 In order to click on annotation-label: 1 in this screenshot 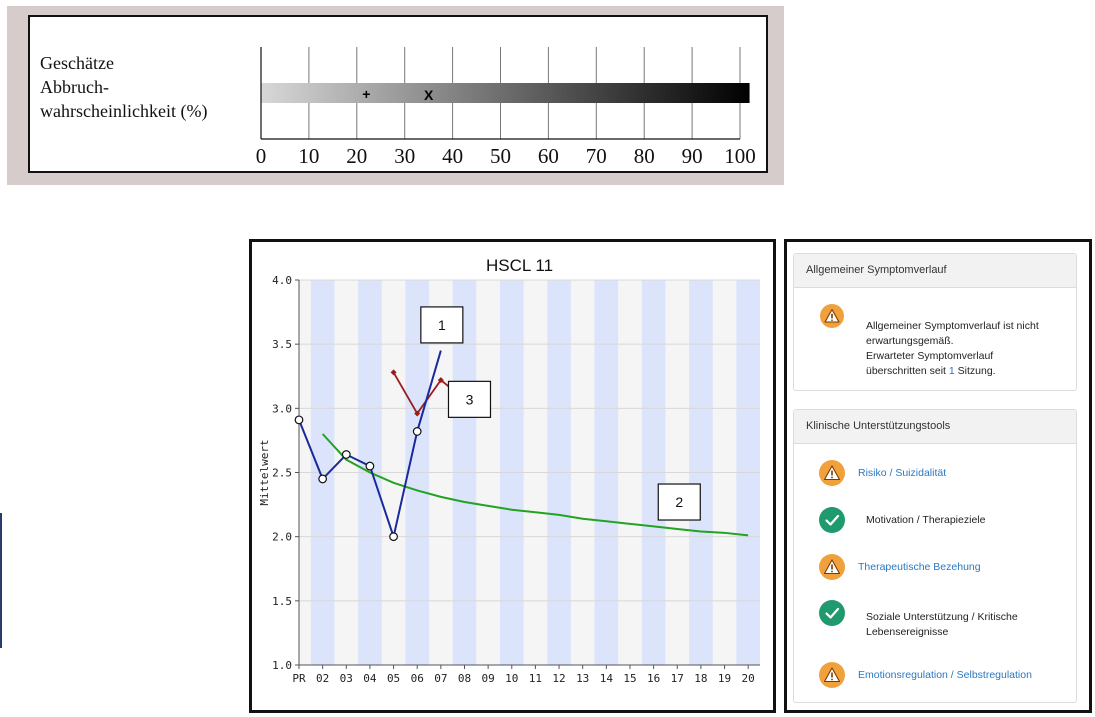, I will do `click(442, 325)`.